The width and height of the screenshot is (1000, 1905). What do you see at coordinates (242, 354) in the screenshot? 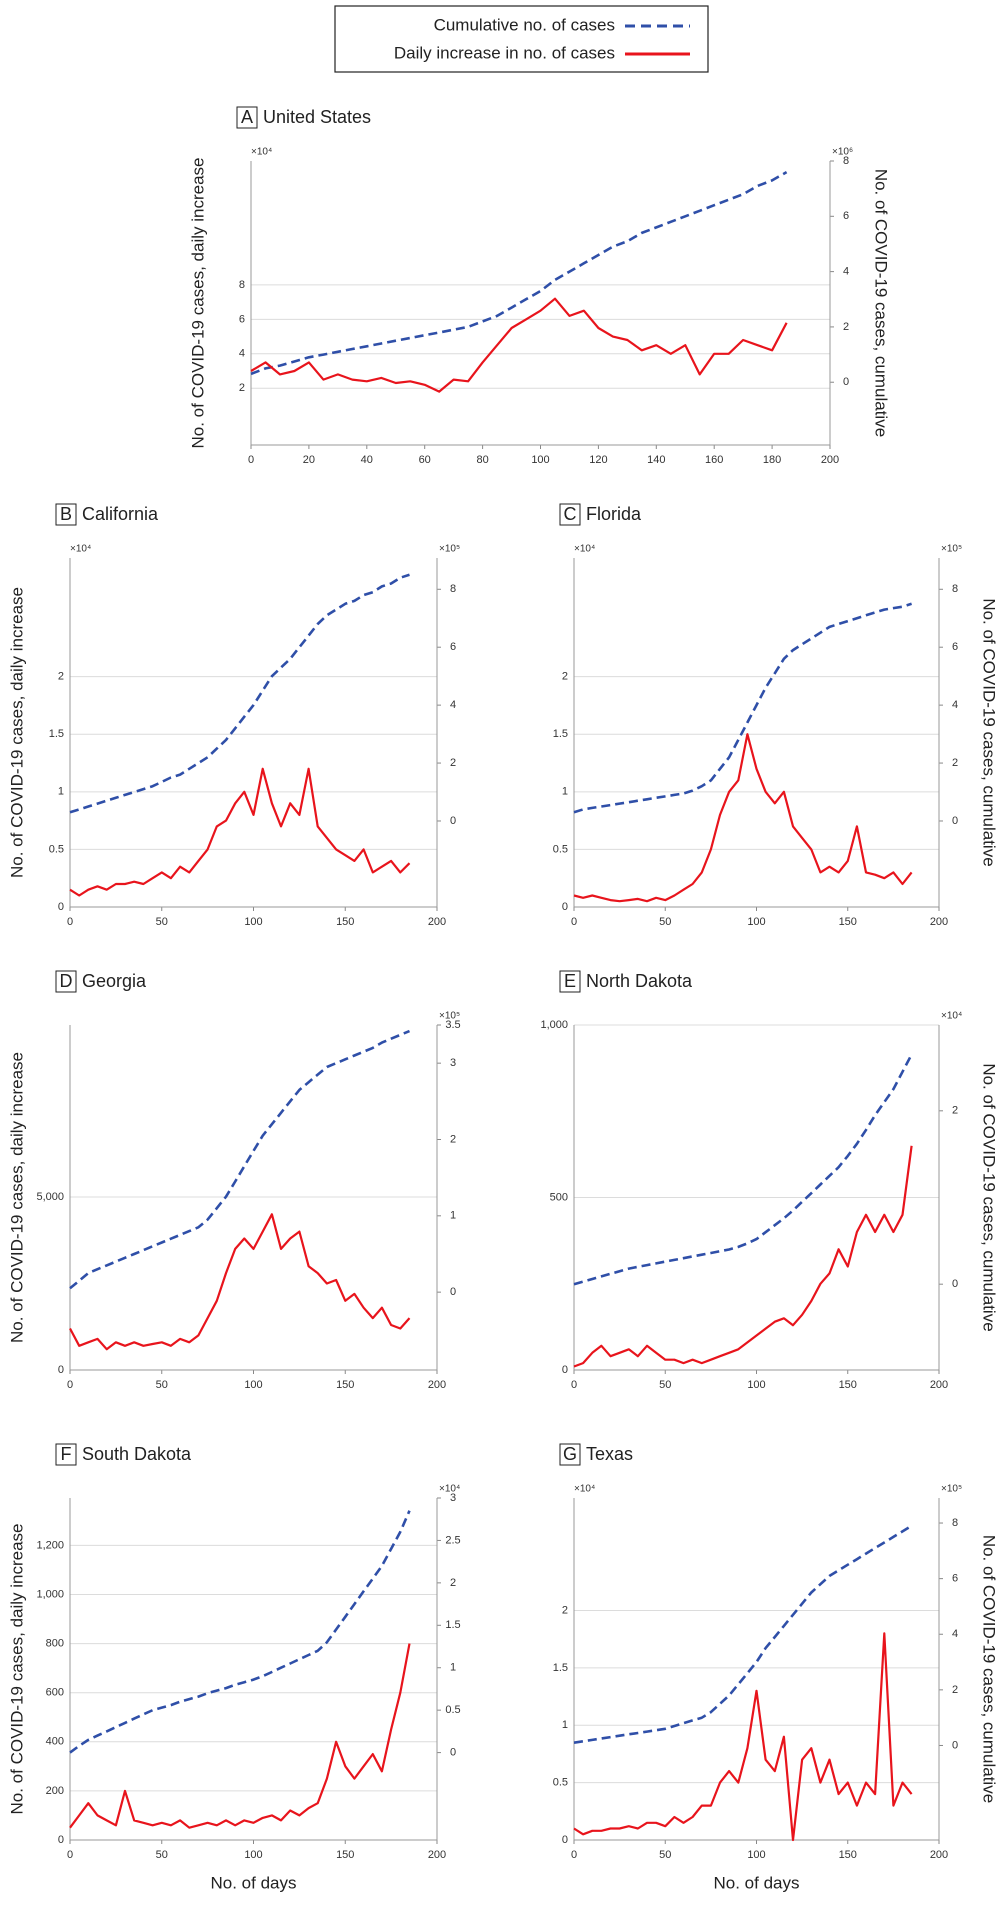
I see `y-tick-label: 4` at bounding box center [242, 354].